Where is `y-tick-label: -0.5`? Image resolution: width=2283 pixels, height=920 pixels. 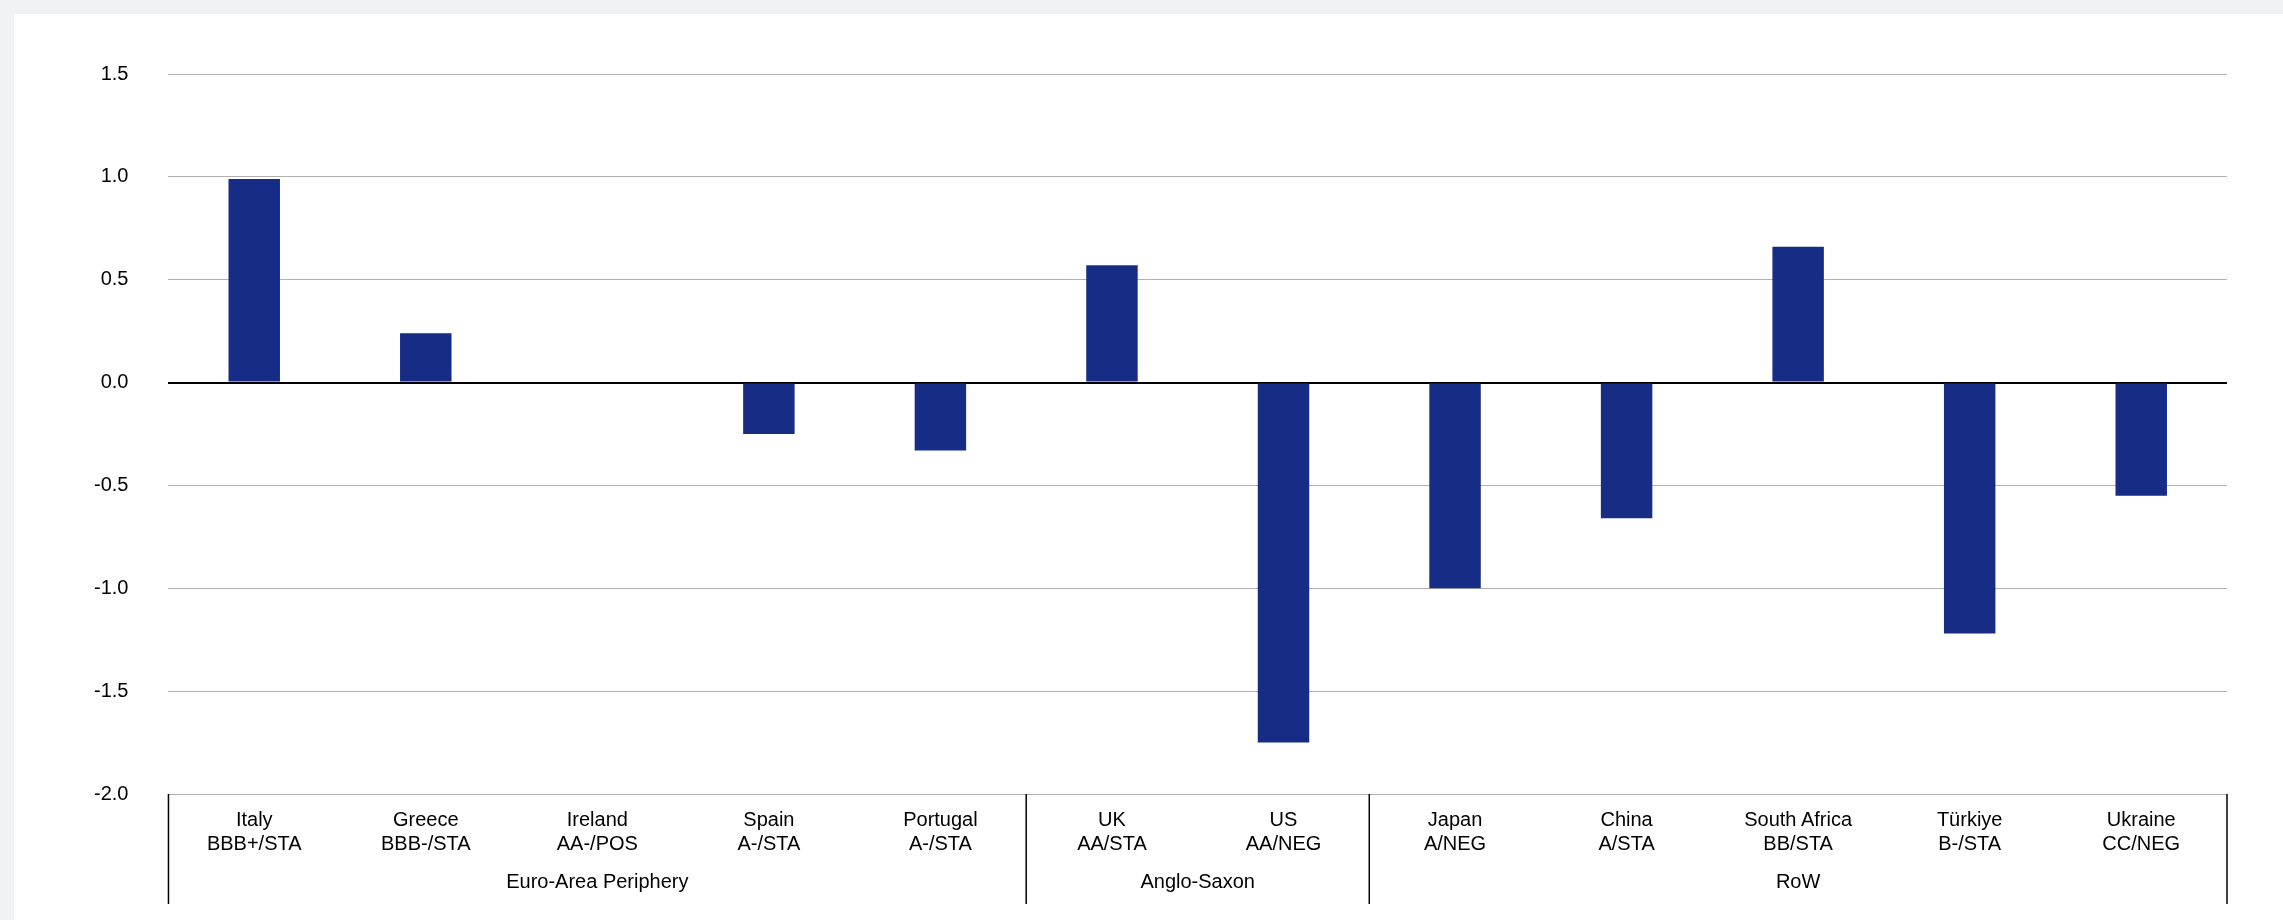
y-tick-label: -0.5 is located at coordinates (111, 483).